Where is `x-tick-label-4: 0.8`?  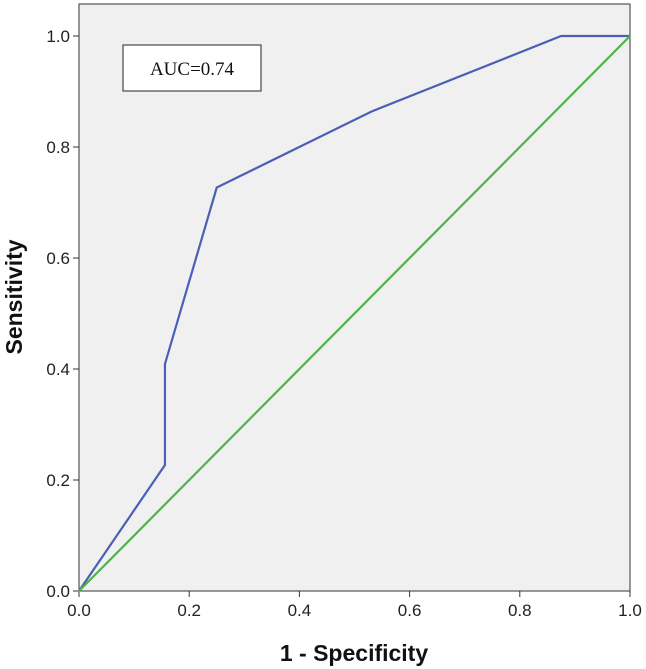
x-tick-label-4: 0.8 is located at coordinates (520, 610).